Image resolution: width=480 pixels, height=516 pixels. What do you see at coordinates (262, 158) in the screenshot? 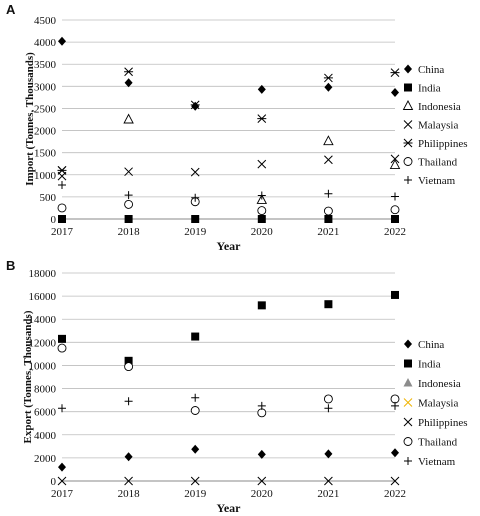
I see `series-indonesia` at bounding box center [262, 158].